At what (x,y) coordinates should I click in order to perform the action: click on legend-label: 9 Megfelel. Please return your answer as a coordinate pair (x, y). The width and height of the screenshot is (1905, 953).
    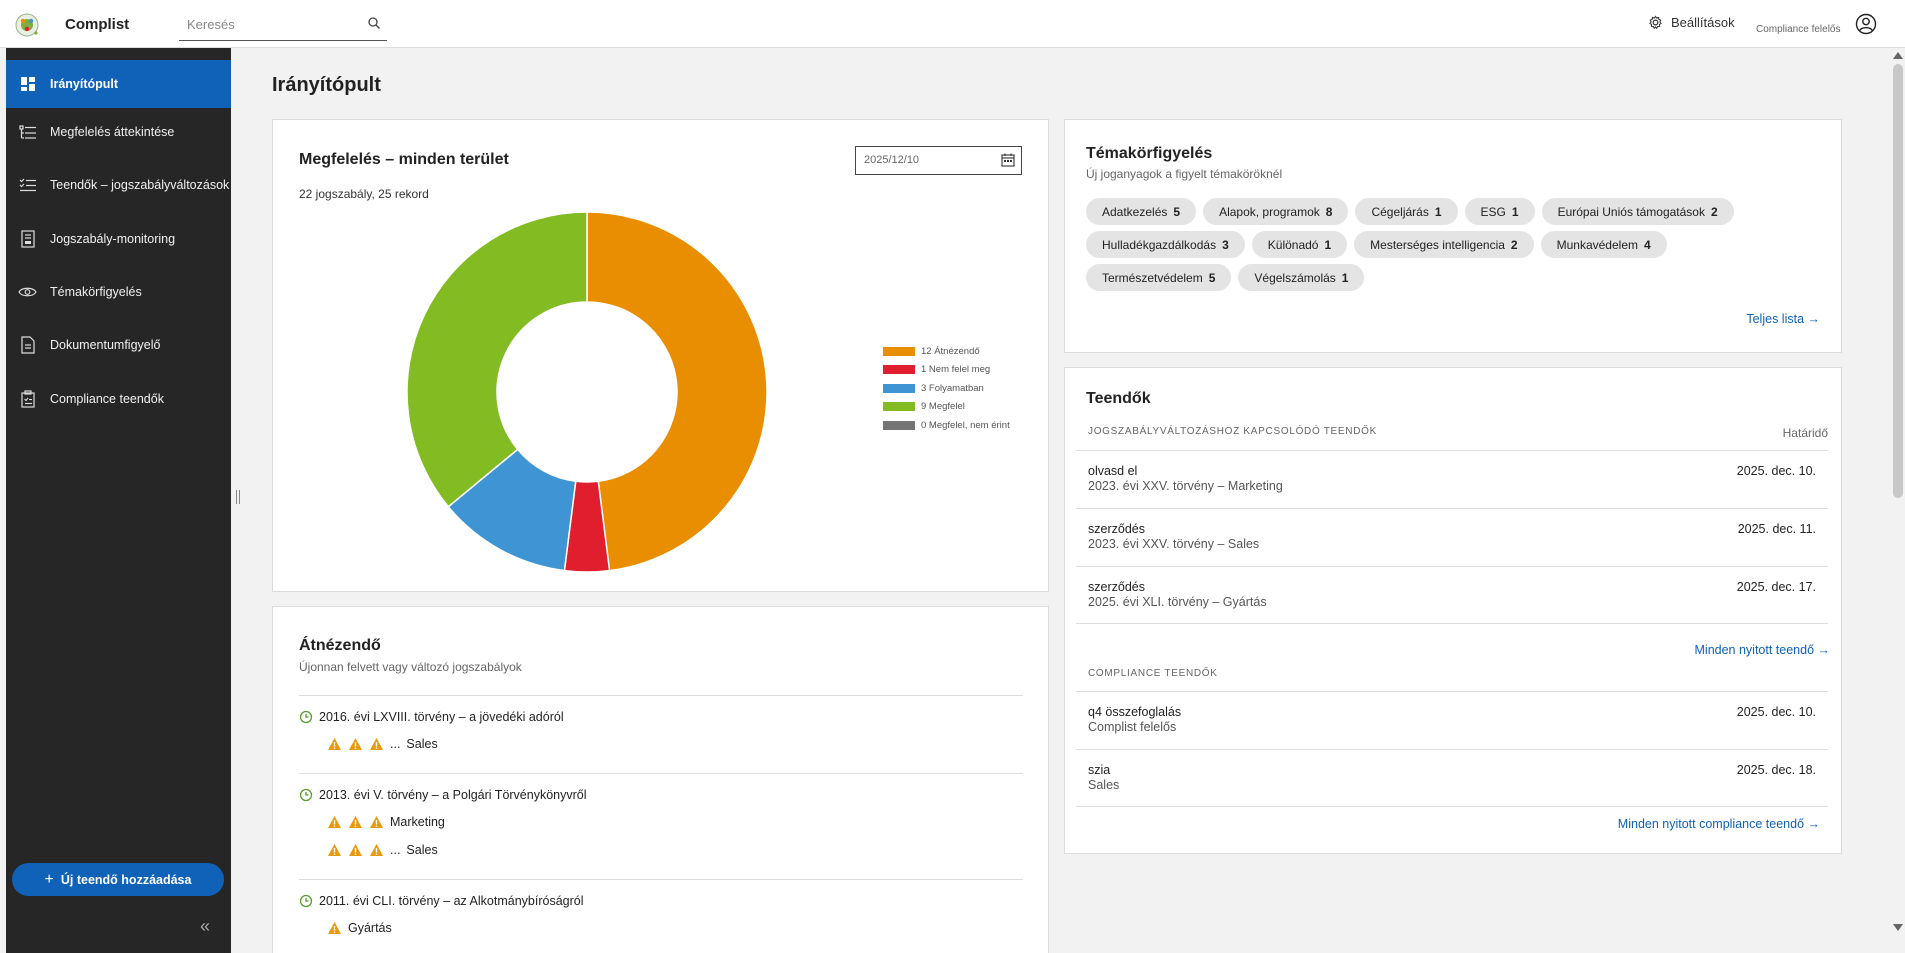
    Looking at the image, I should click on (943, 407).